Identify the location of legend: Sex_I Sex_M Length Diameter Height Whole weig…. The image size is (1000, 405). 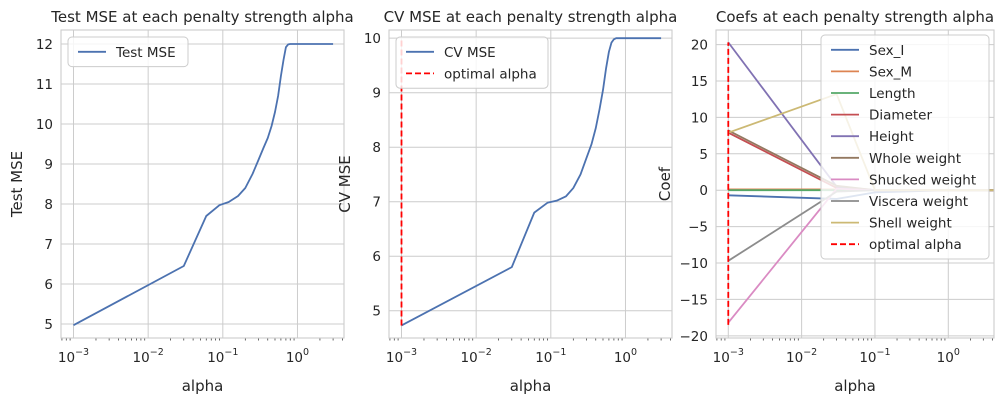
(905, 147).